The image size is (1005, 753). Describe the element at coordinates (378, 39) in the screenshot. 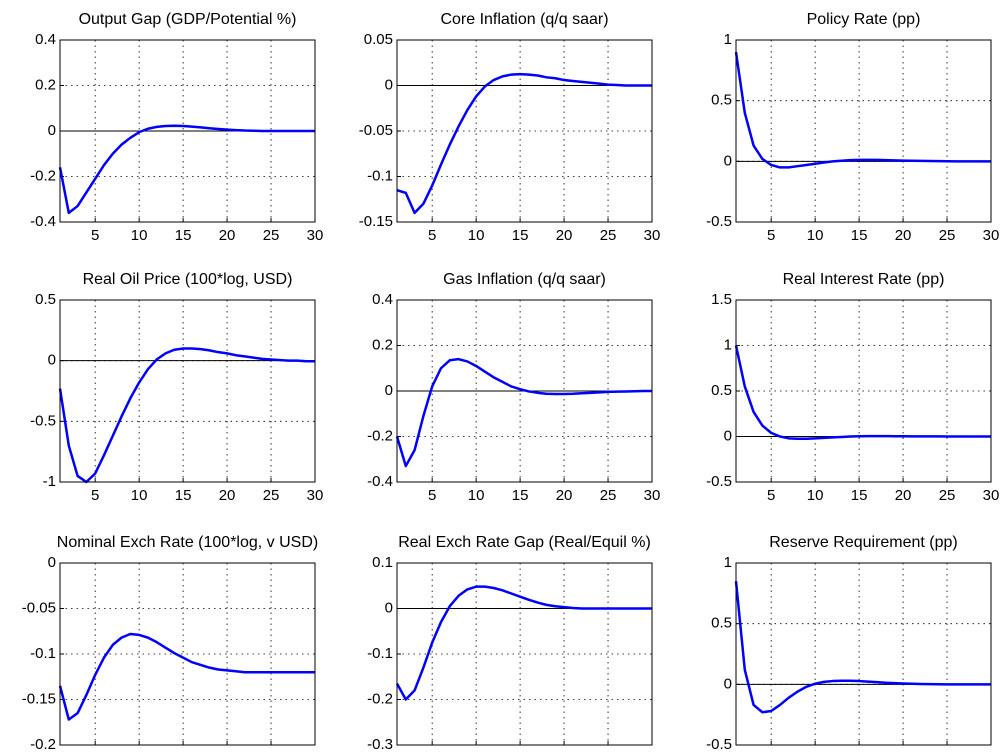

I see `y-tick-label: 0.05` at that location.